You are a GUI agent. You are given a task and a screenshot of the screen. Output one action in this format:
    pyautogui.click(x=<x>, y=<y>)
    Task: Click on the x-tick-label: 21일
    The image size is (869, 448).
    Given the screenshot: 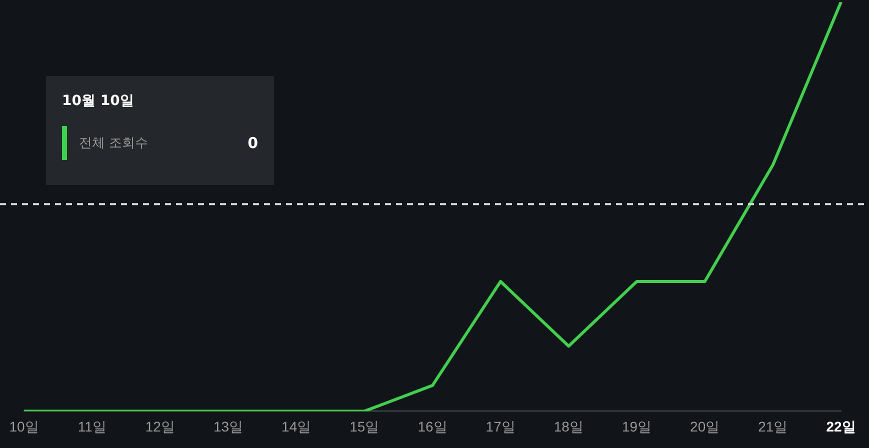 What is the action you would take?
    pyautogui.click(x=773, y=426)
    